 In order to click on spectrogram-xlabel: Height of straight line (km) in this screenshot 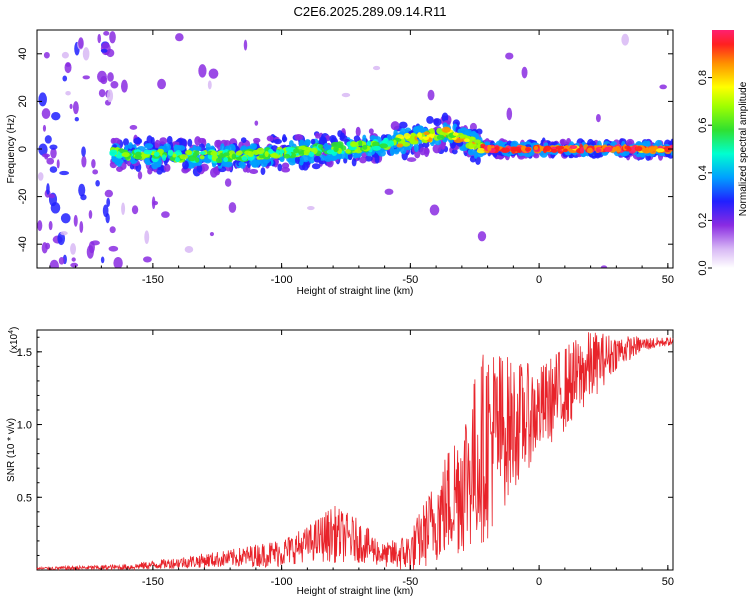, I will do `click(355, 291)`.